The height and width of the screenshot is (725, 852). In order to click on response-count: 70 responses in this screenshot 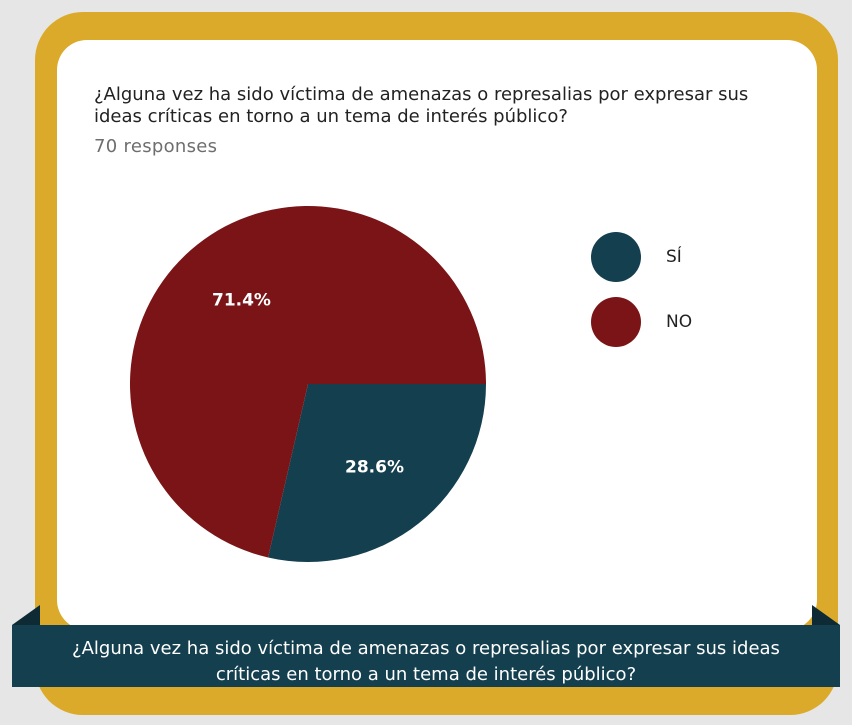, I will do `click(156, 146)`.